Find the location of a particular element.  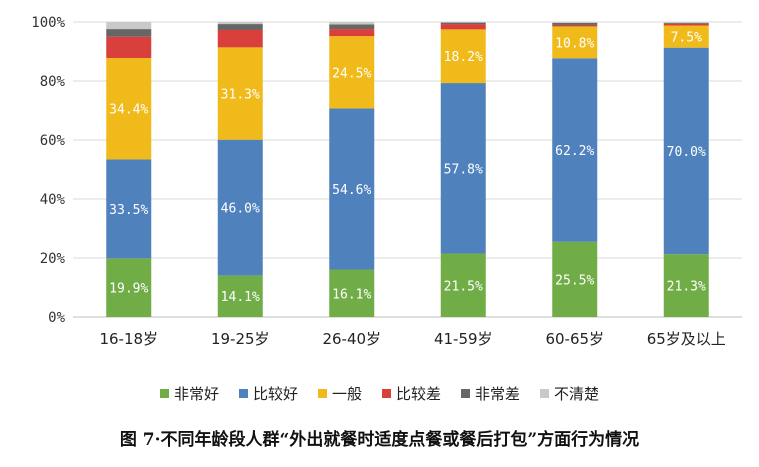

data-label: 24.5% is located at coordinates (351, 73).